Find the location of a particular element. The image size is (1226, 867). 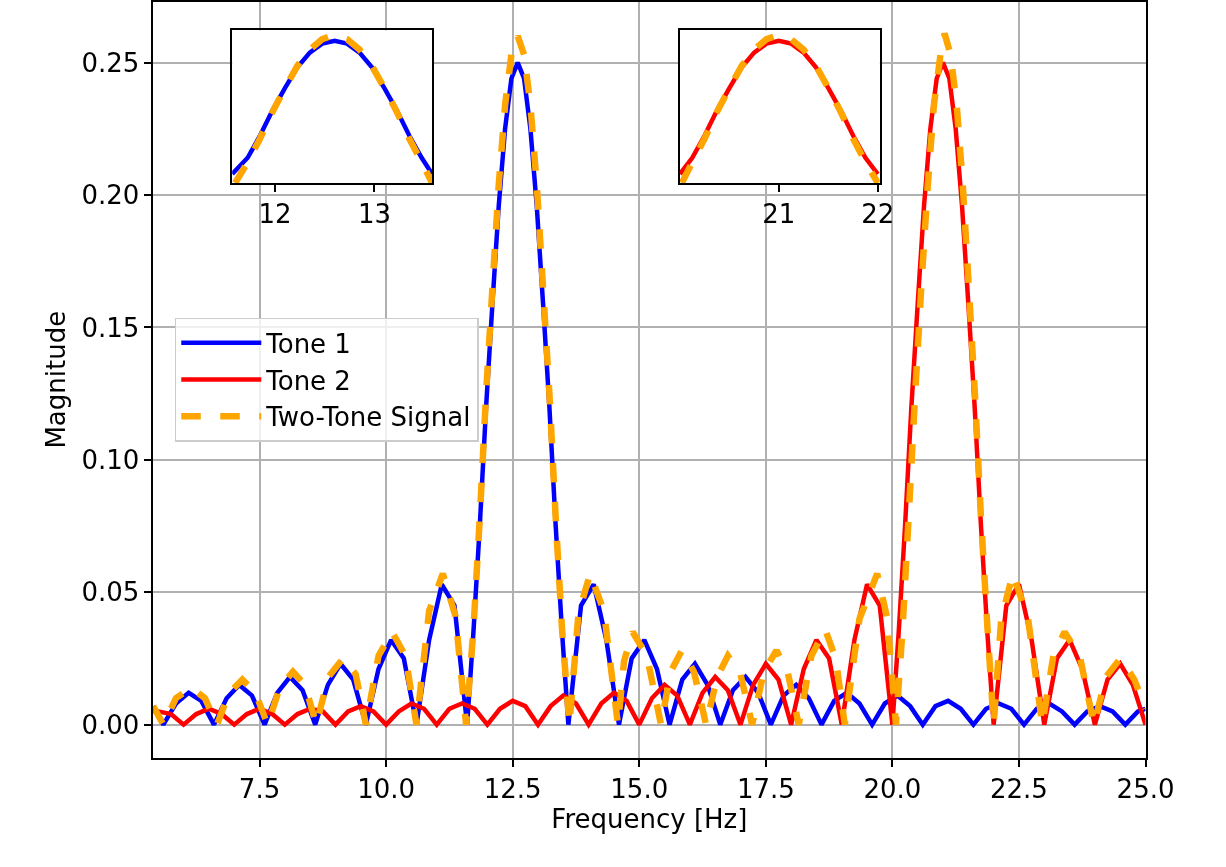

legend-label: Two-Tone Signal is located at coordinates (368, 417).